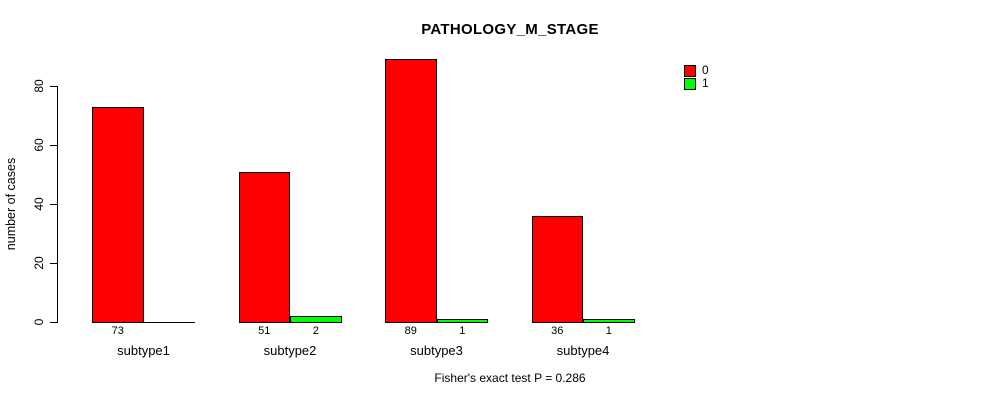 The width and height of the screenshot is (990, 400). I want to click on category-label-subtype4: subtype4, so click(583, 350).